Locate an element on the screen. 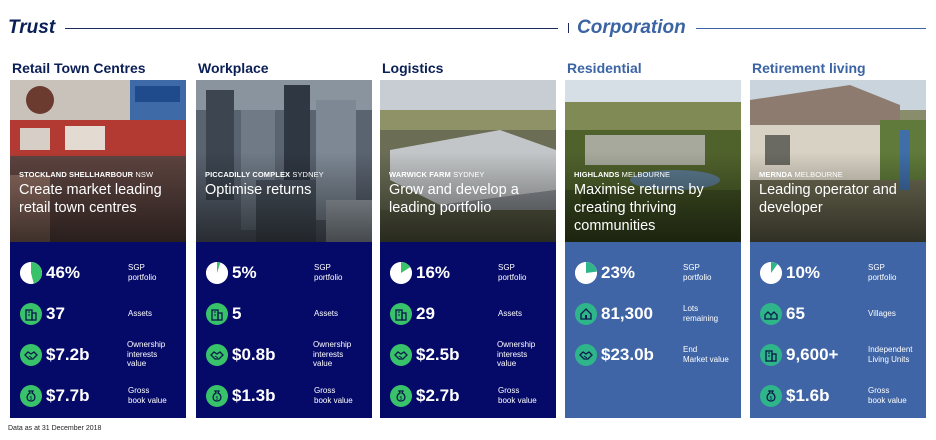 This screenshot has width=936, height=440. photo-location: MERNDA MELBOURNE is located at coordinates (839, 174).